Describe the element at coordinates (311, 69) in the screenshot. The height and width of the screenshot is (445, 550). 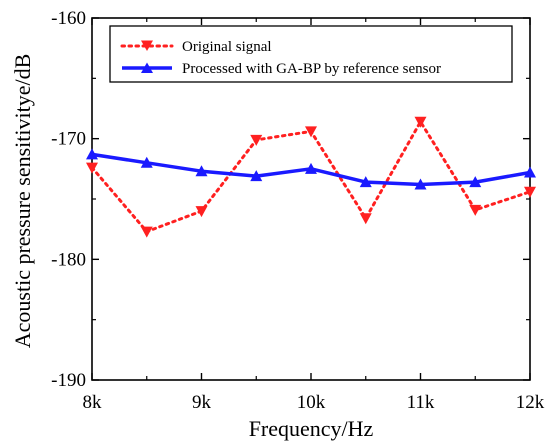
I see `legend-label-processed: Processed with GA-BP by reference sensor` at that location.